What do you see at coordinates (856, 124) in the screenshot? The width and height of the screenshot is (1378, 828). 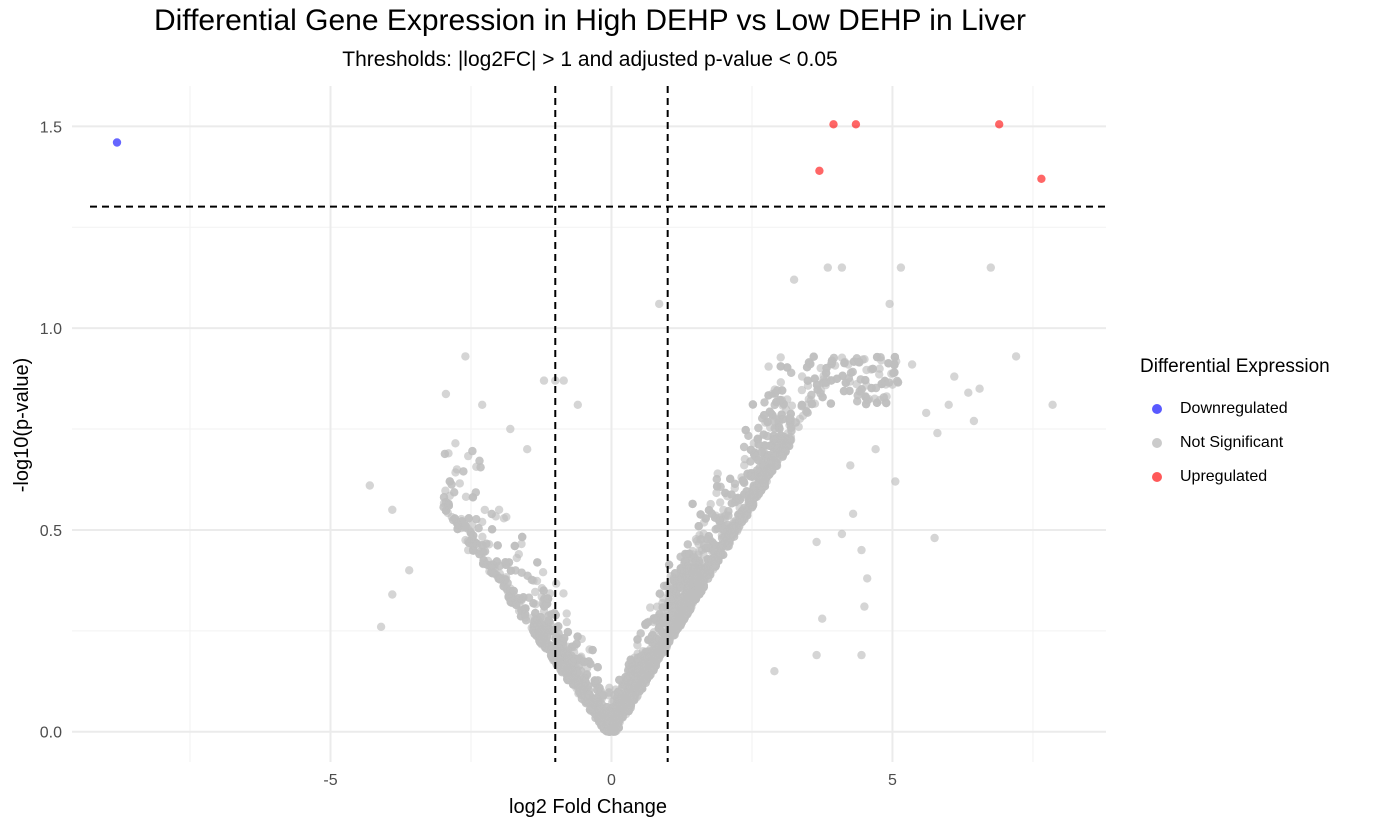 I see `data-point-upregulated` at bounding box center [856, 124].